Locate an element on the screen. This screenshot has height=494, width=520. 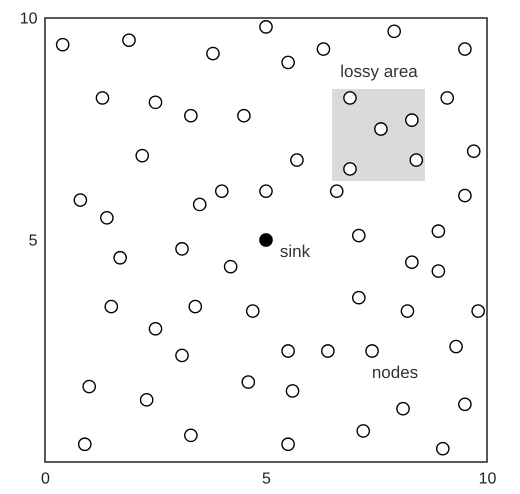
annotation: sink is located at coordinates (295, 251).